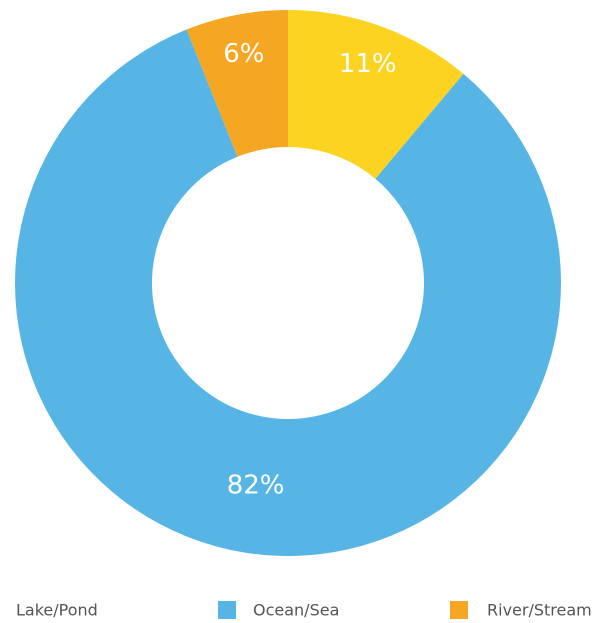  What do you see at coordinates (459, 610) in the screenshot?
I see `legend-swatch-river-stream` at bounding box center [459, 610].